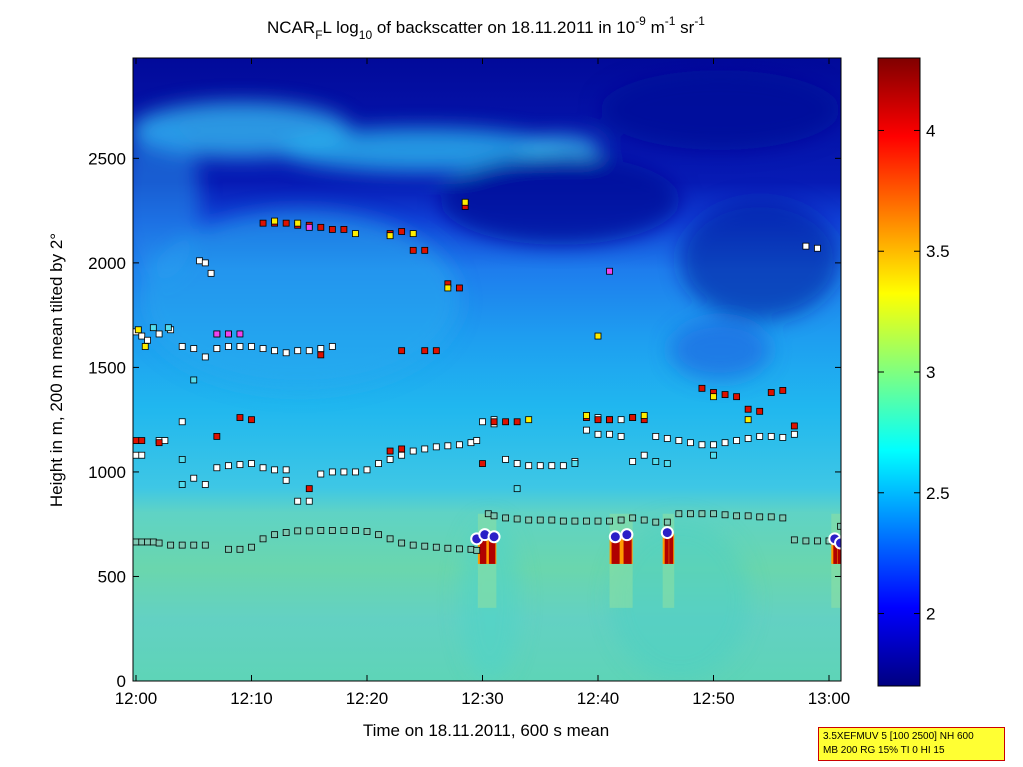 This screenshot has width=1023, height=767. Describe the element at coordinates (655, 538) in the screenshot. I see `cloud-base-markers` at that location.